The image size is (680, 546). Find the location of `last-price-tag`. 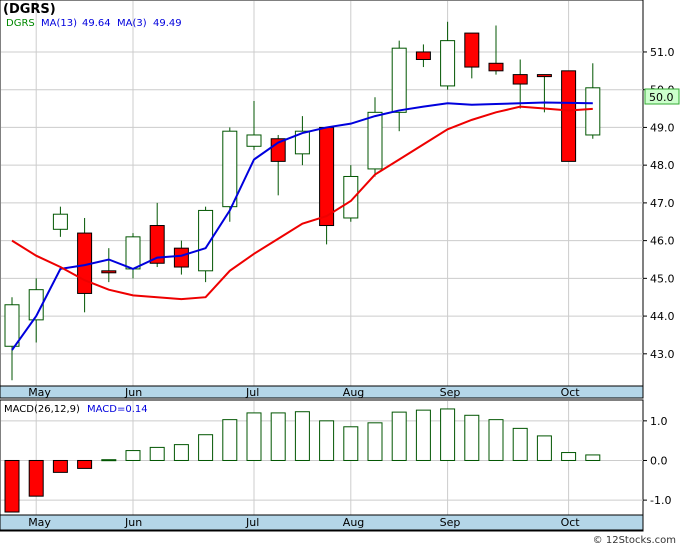

last-price-tag is located at coordinates (662, 96).